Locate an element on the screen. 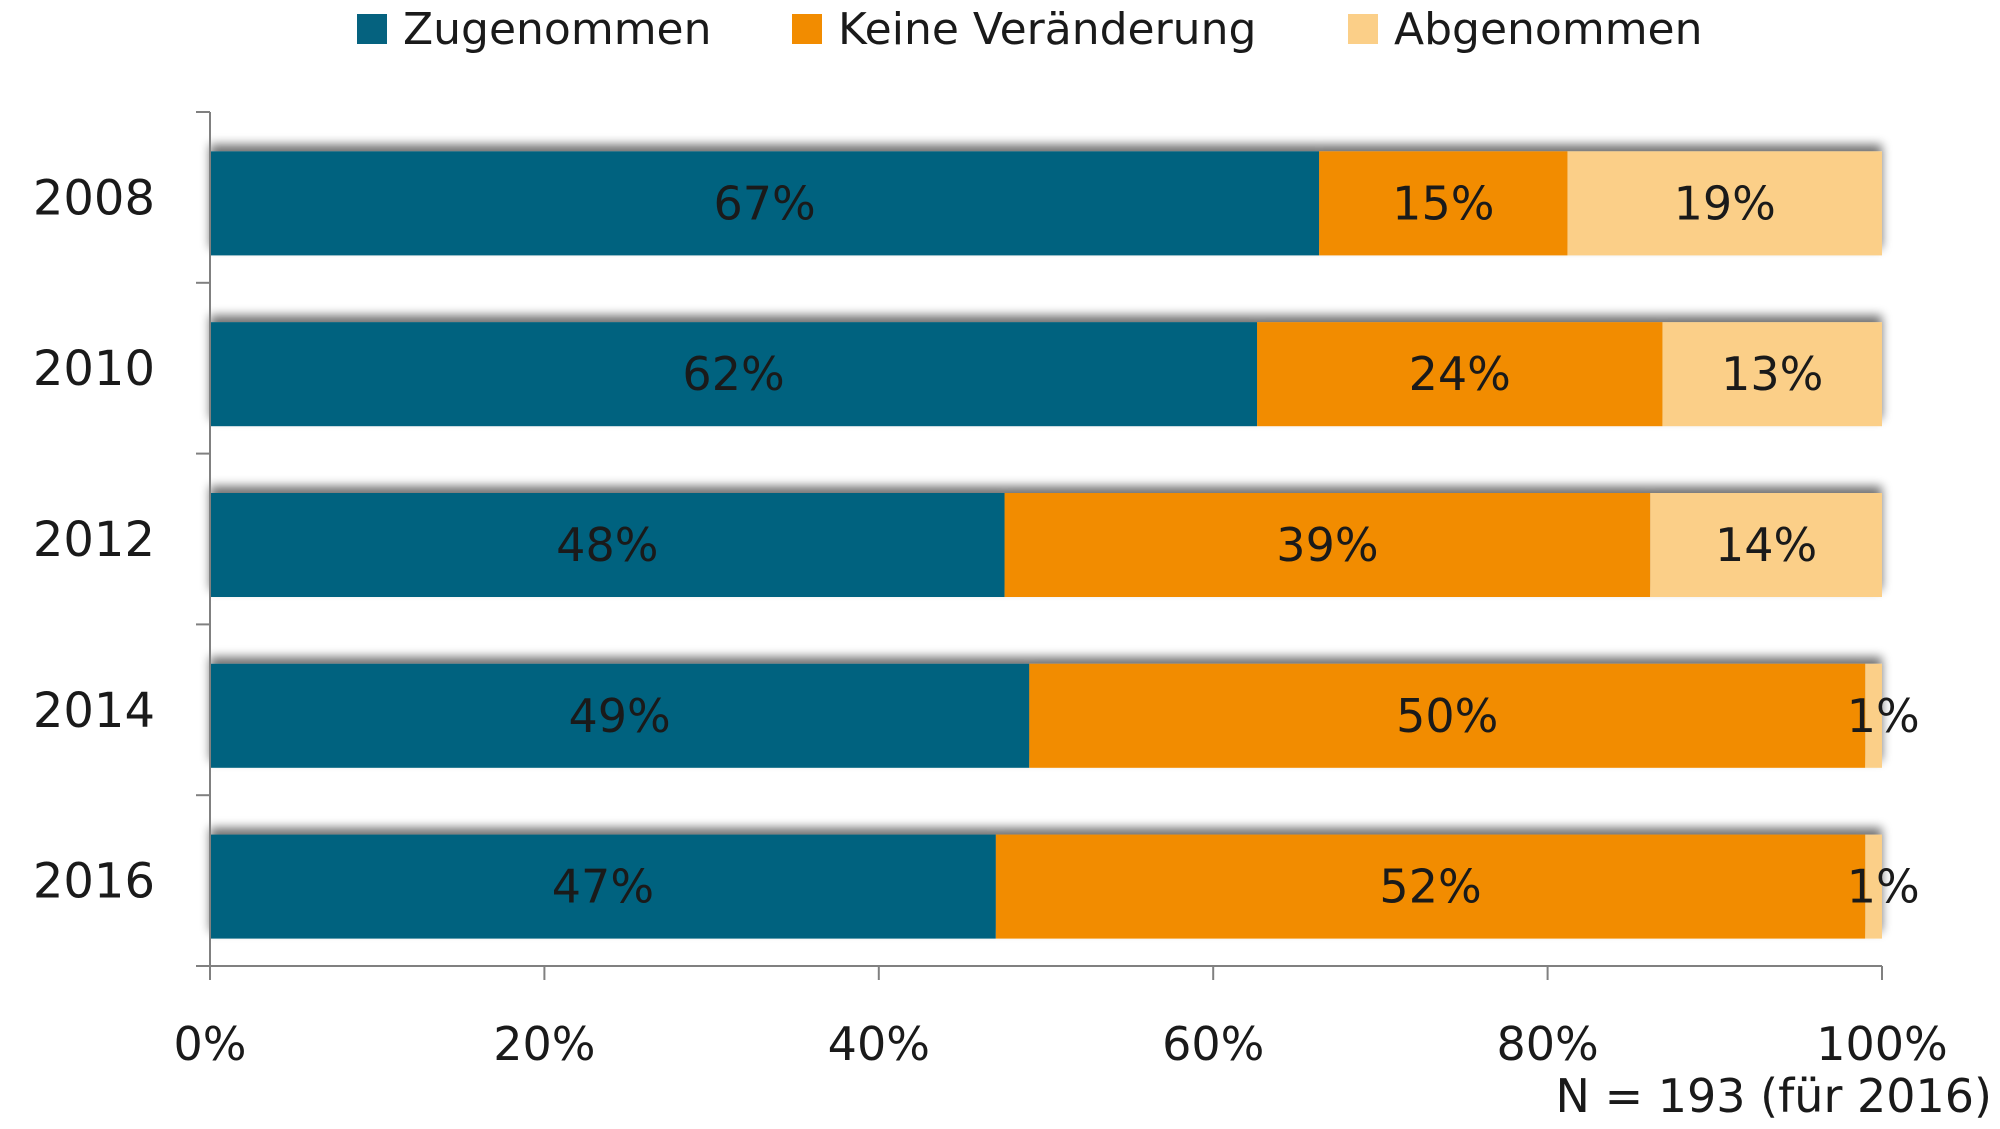  data-label-2014-series-1: 49% is located at coordinates (620, 716).